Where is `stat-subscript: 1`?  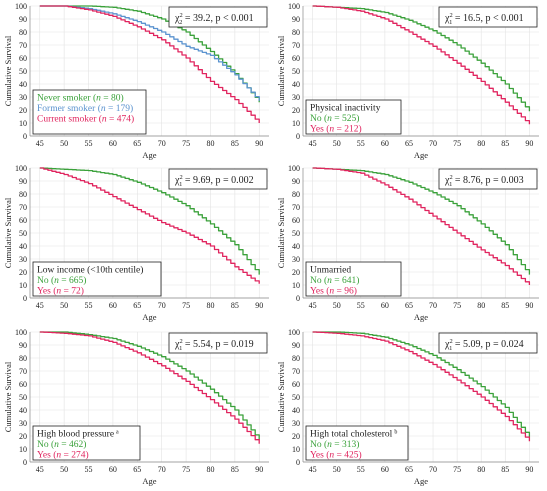 stat-subscript: 1 is located at coordinates (450, 184).